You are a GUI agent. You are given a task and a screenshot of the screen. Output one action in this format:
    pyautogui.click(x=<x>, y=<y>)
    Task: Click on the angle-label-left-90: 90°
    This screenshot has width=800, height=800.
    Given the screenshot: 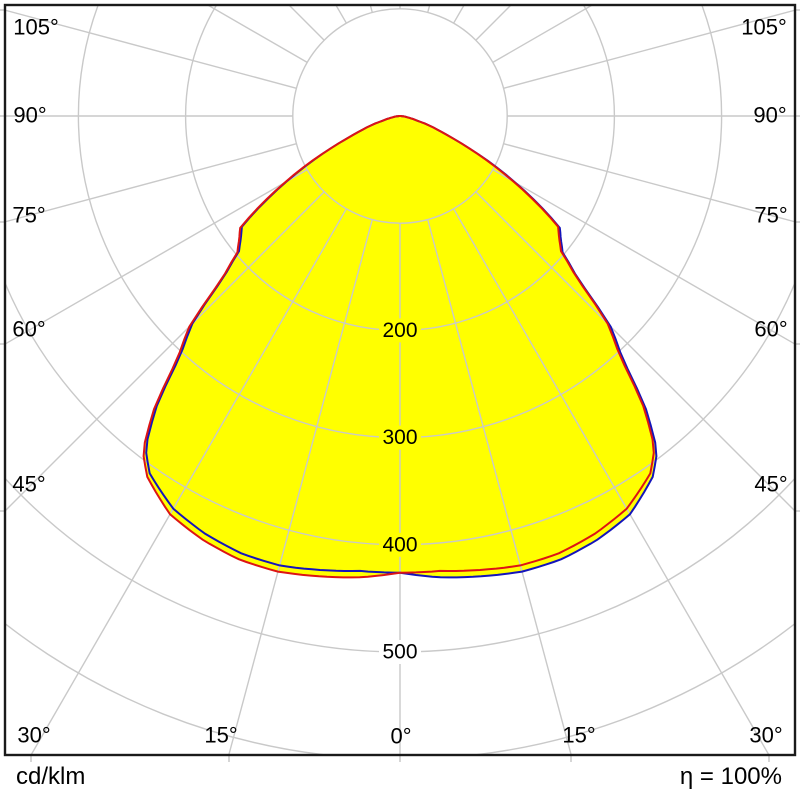 What is the action you would take?
    pyautogui.click(x=29, y=115)
    